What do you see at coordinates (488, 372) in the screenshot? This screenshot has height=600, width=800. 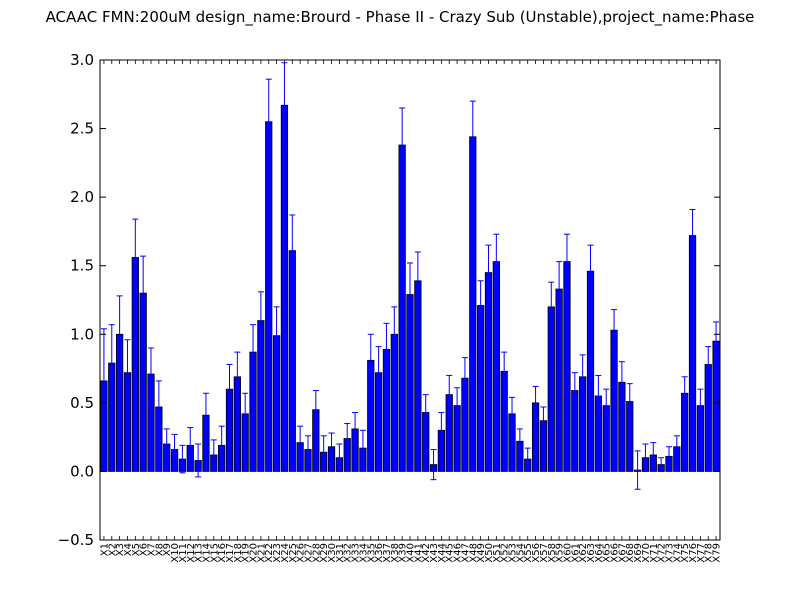 I see `bar-X50` at bounding box center [488, 372].